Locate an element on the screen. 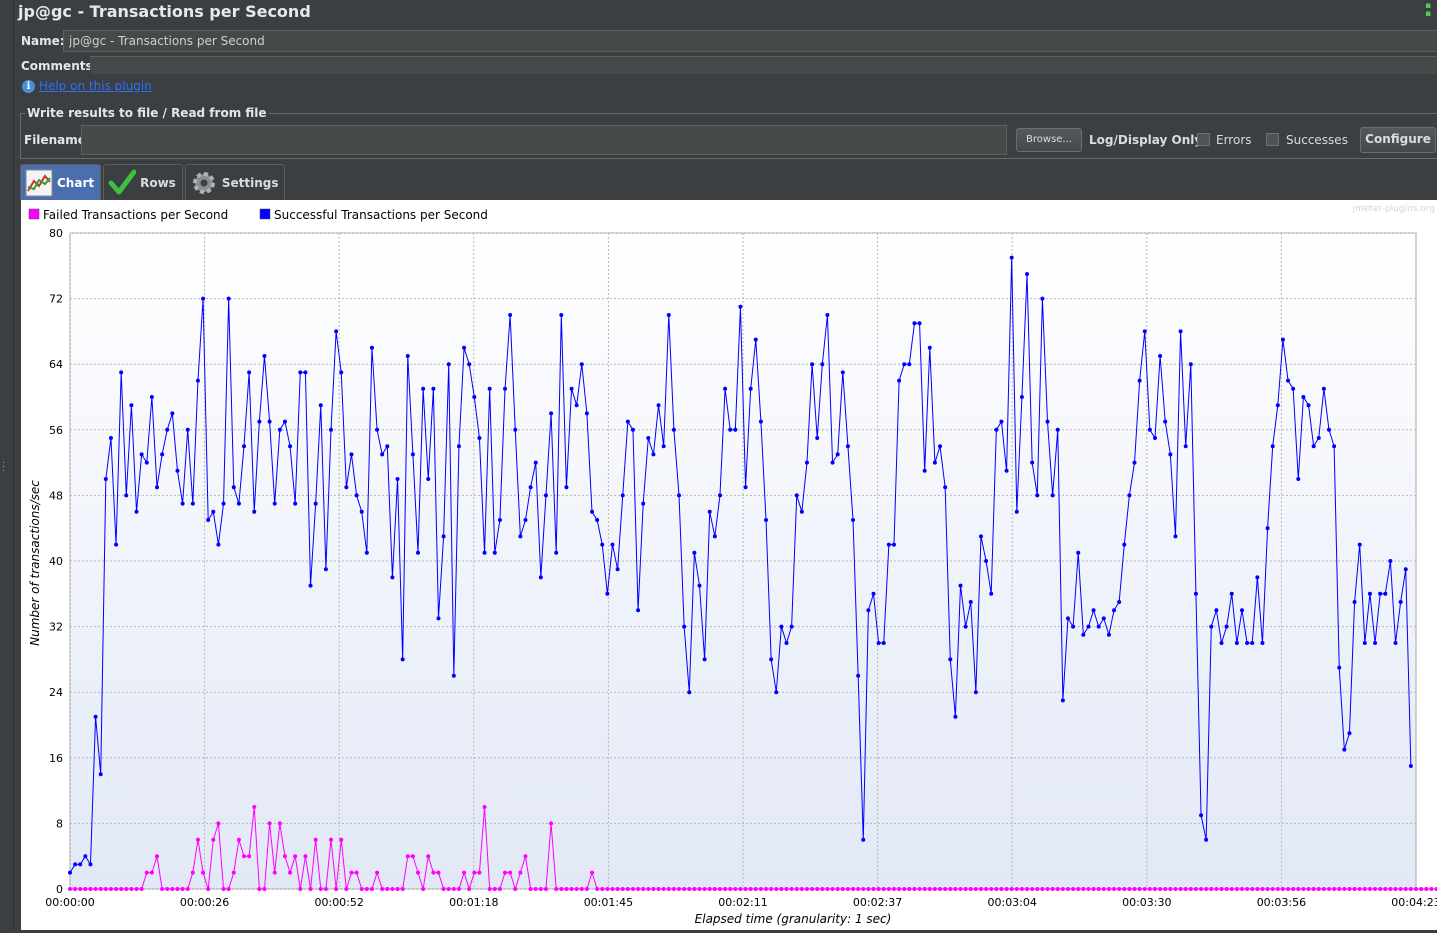 This screenshot has width=1437, height=933. x-tick-label: 00:00:00 is located at coordinates (69, 902).